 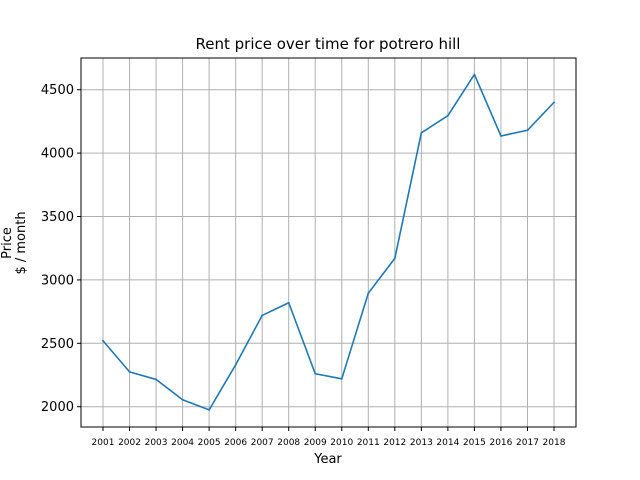 What do you see at coordinates (156, 443) in the screenshot?
I see `x-tick-label-2003: 2003` at bounding box center [156, 443].